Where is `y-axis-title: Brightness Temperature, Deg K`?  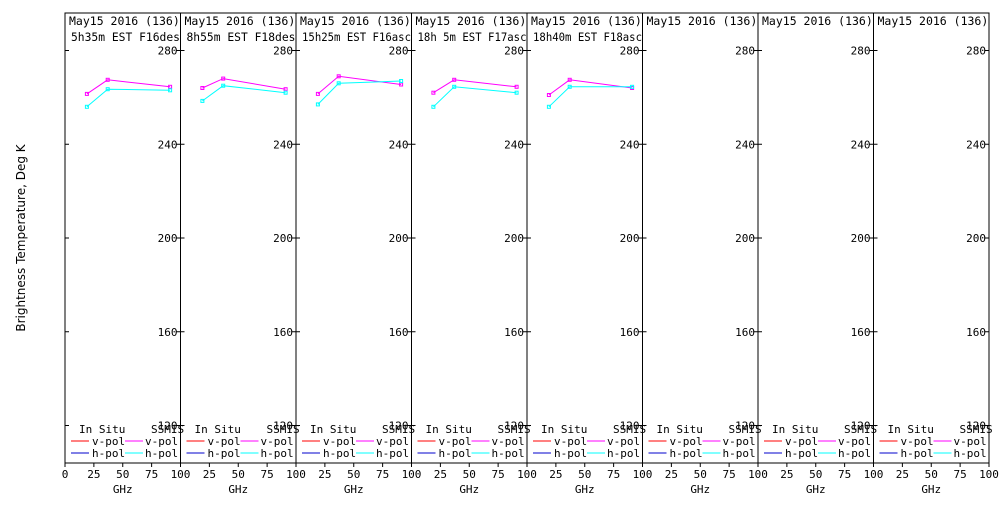
y-axis-title: Brightness Temperature, Deg K is located at coordinates (21, 237).